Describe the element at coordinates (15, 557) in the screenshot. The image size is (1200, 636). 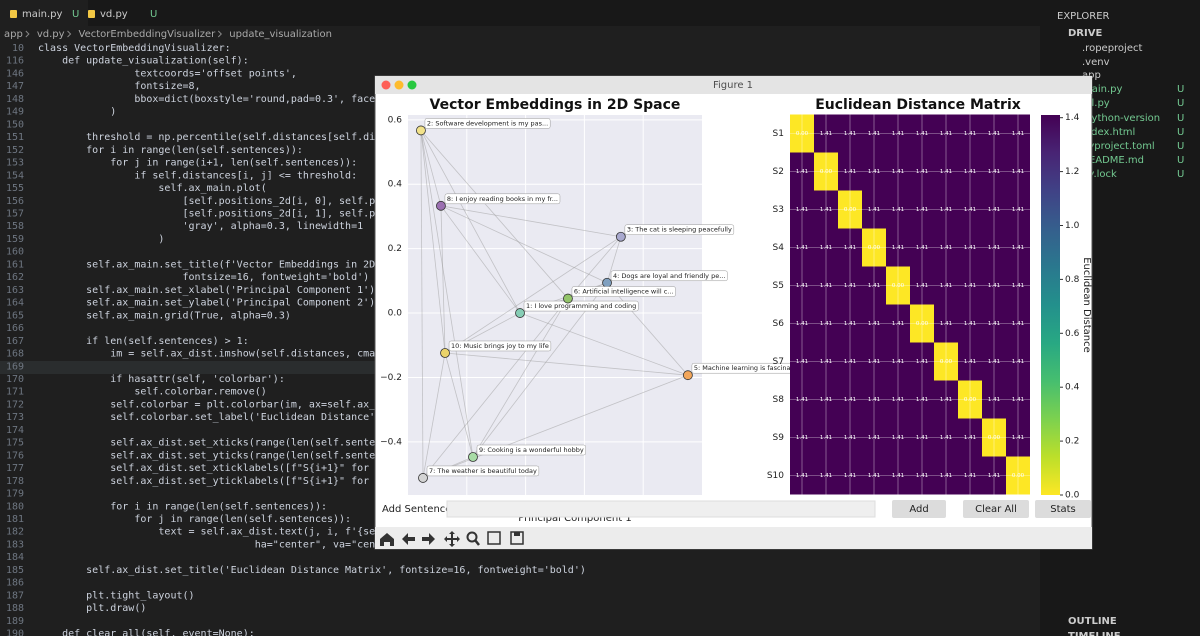
I see `line-number: 184` at that location.